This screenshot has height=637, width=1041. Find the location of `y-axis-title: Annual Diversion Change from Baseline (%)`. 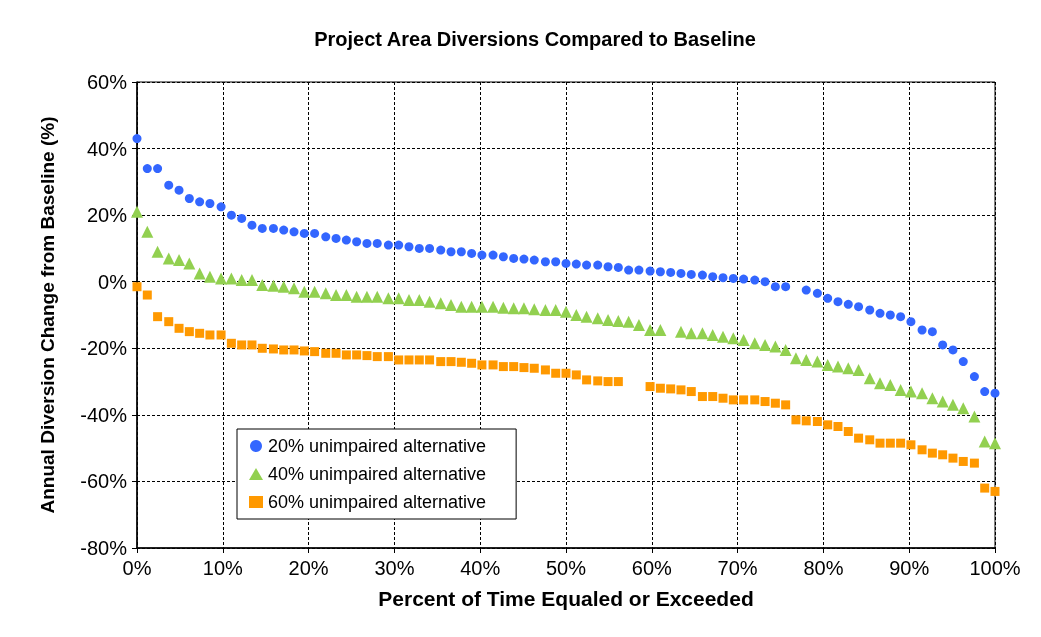

y-axis-title: Annual Diversion Change from Baseline (%) is located at coordinates (47, 315).